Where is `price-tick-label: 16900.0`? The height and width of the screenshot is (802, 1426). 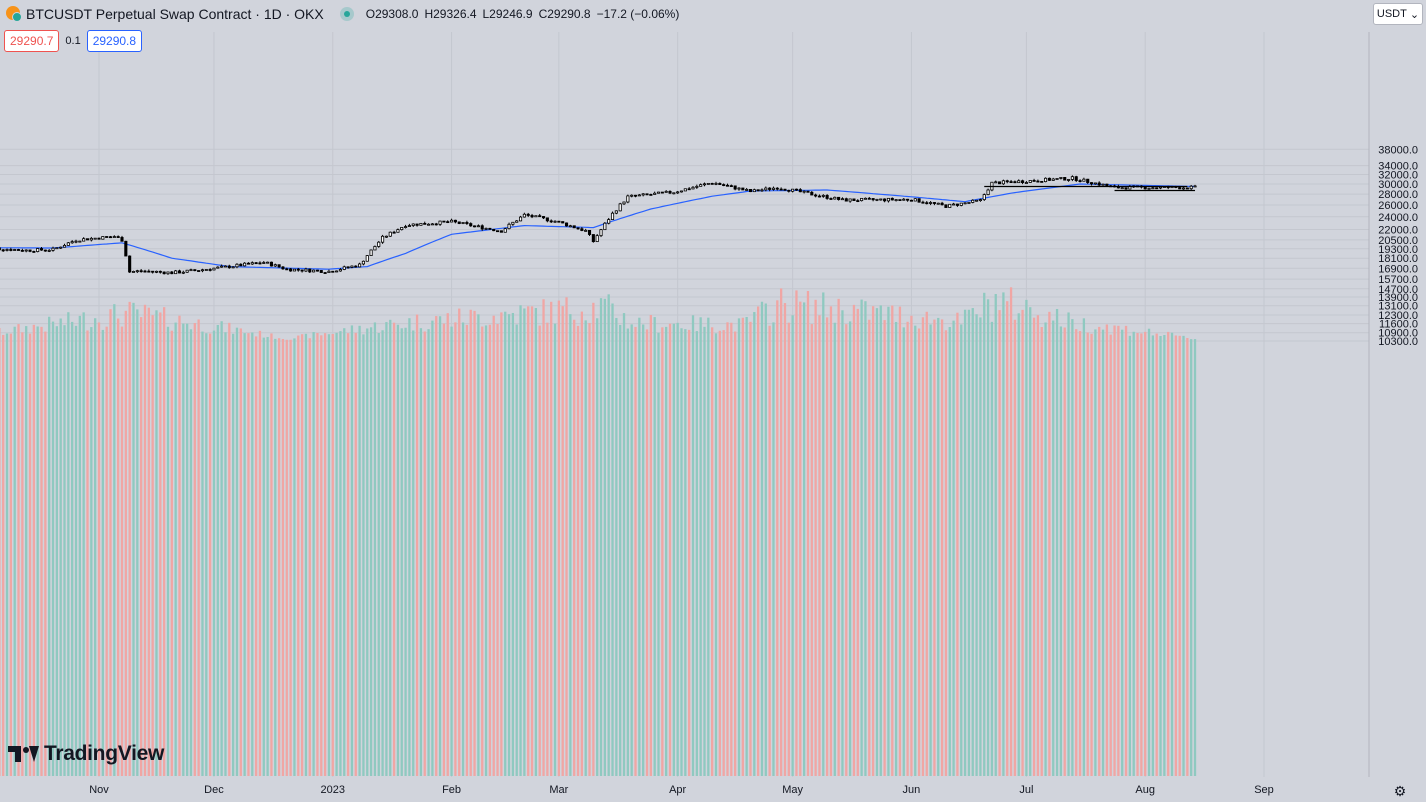
price-tick-label: 16900.0 is located at coordinates (1398, 269).